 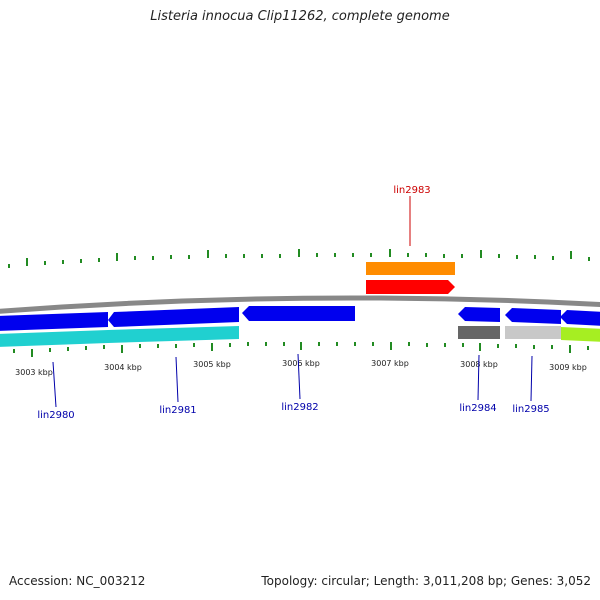 What do you see at coordinates (410, 268) in the screenshot?
I see `feature-rna-orange` at bounding box center [410, 268].